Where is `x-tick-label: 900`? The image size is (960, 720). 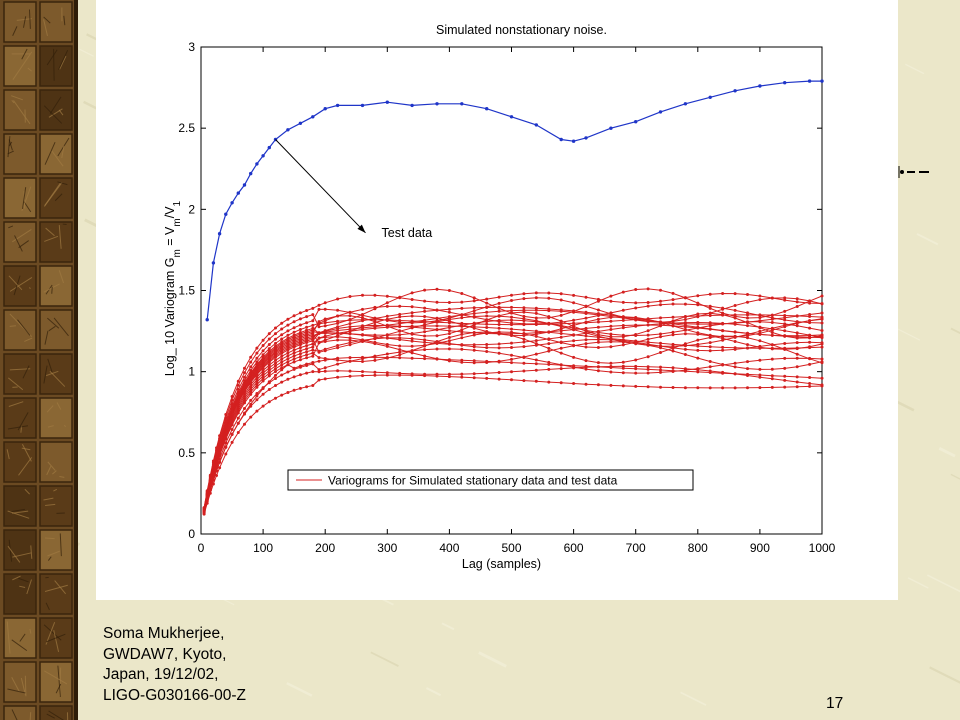
x-tick-label: 900 is located at coordinates (760, 548).